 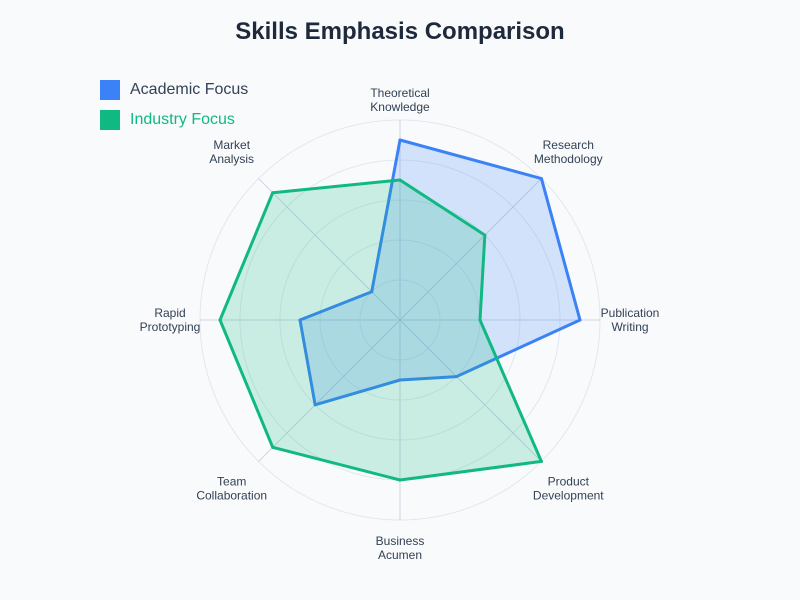 What do you see at coordinates (629, 327) in the screenshot?
I see `axis-label-line: Writing` at bounding box center [629, 327].